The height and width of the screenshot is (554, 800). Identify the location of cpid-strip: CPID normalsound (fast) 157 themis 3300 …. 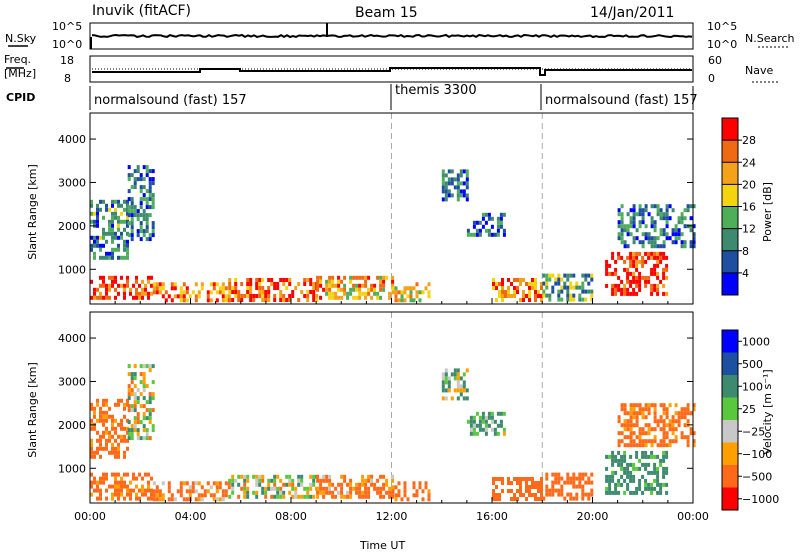
(352, 96).